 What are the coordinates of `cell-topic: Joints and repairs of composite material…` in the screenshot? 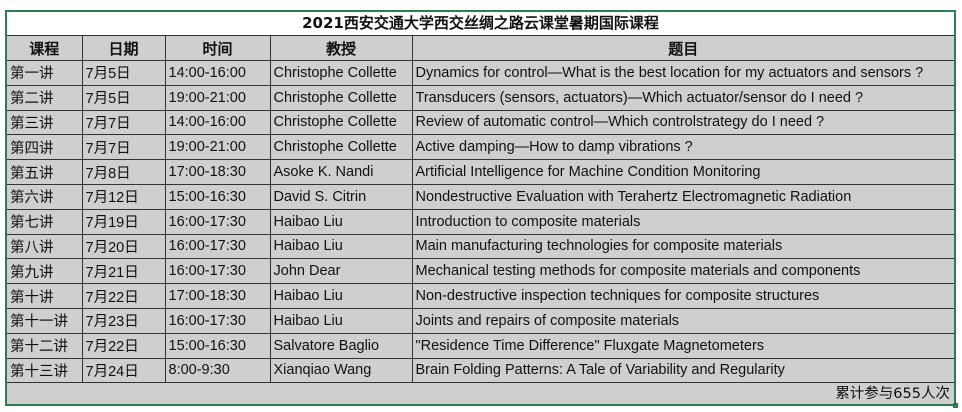 It's located at (682, 320).